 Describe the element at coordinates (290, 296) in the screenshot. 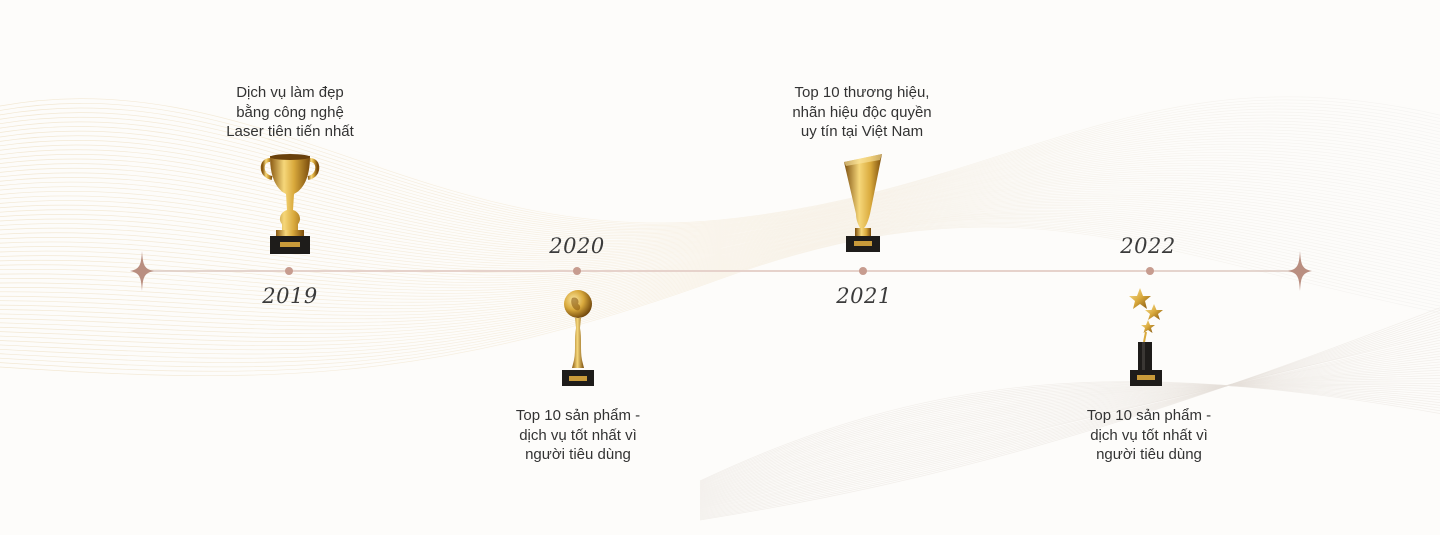

I see `milestone-year: 2019` at that location.